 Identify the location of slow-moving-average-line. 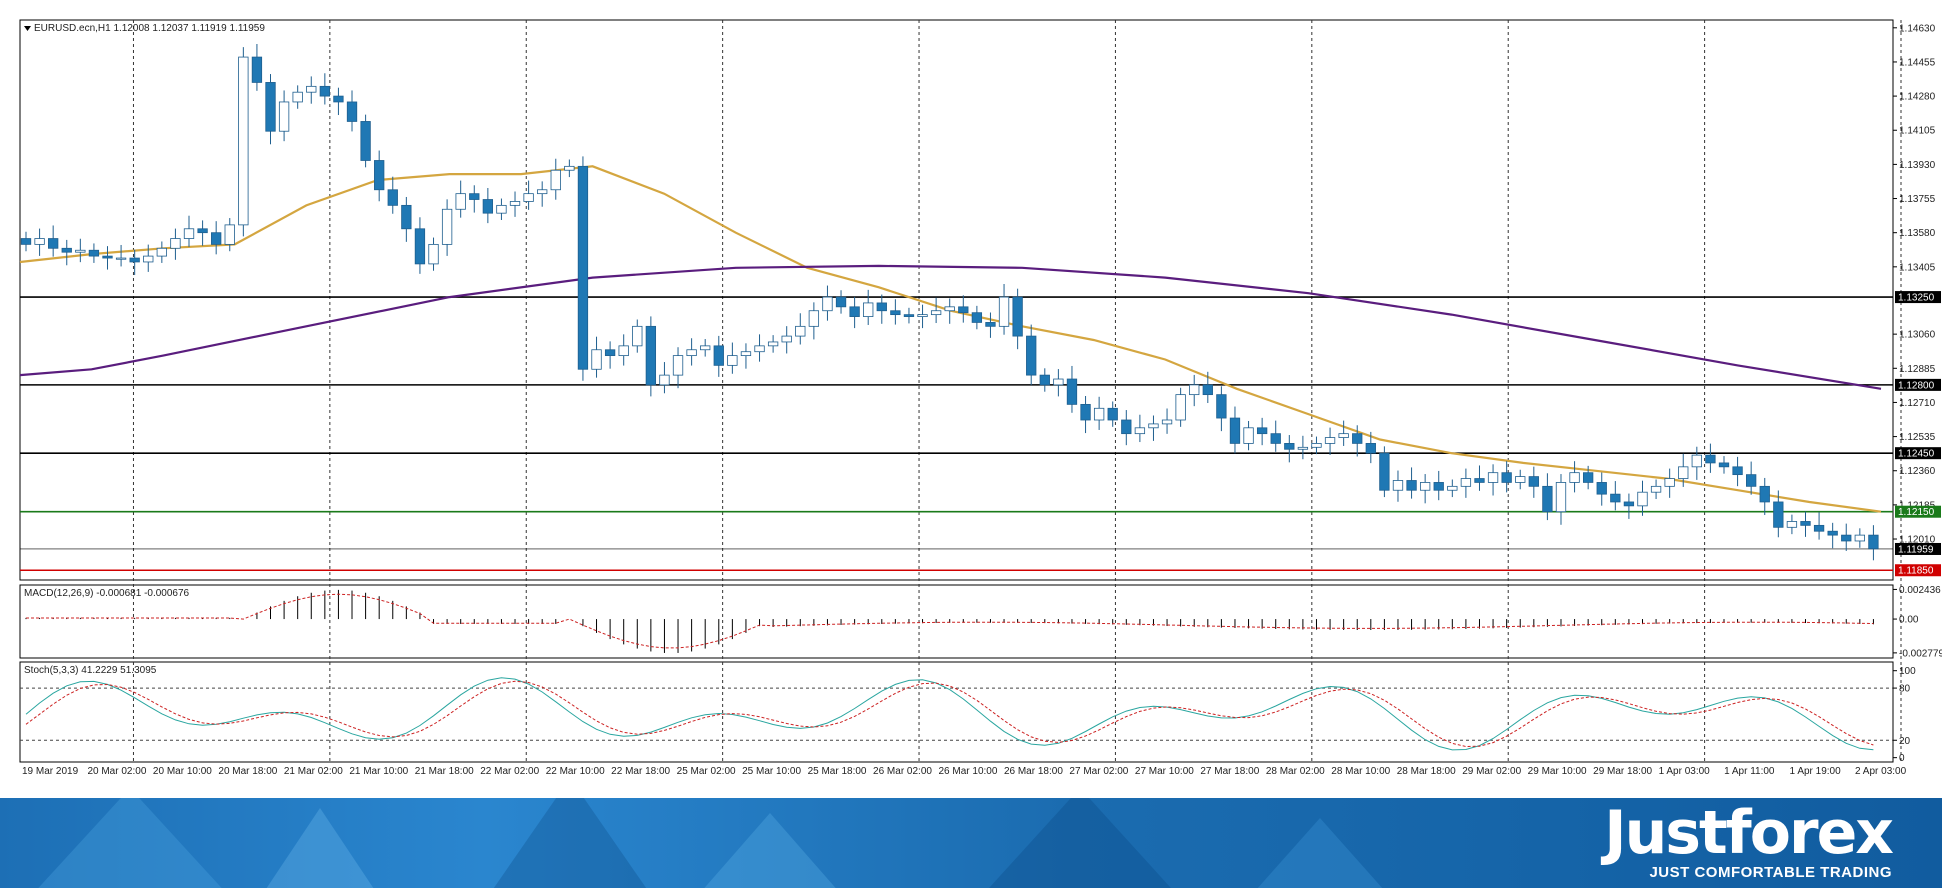
(950, 327).